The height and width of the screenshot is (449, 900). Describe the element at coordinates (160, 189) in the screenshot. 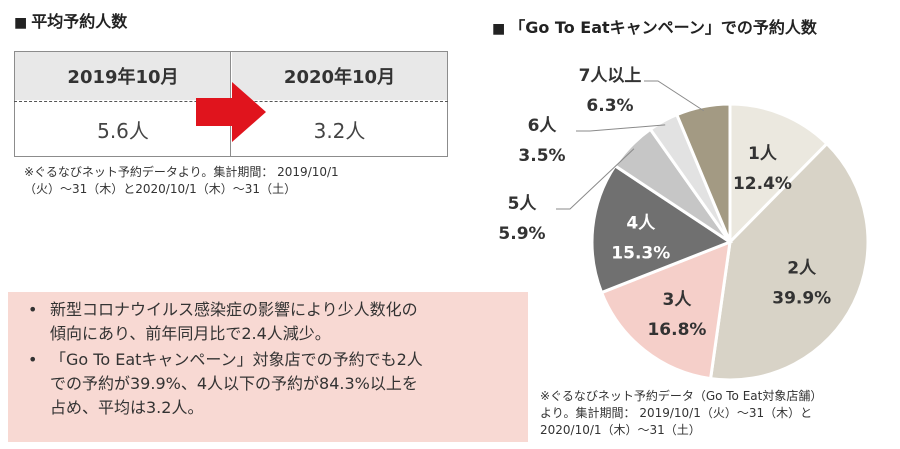

I see `source-note-left-line-2: （火）～31（木）と2020/10/1（木）～31（土）` at that location.